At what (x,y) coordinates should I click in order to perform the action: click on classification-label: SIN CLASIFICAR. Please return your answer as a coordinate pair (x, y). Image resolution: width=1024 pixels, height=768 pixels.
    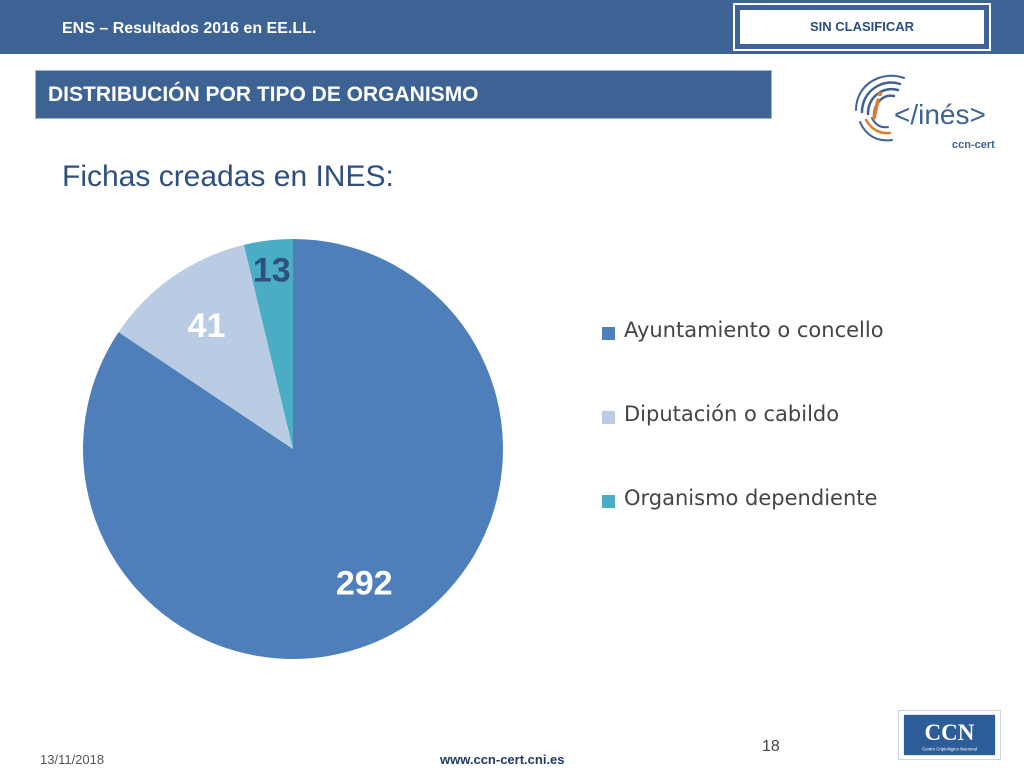
    Looking at the image, I should click on (862, 27).